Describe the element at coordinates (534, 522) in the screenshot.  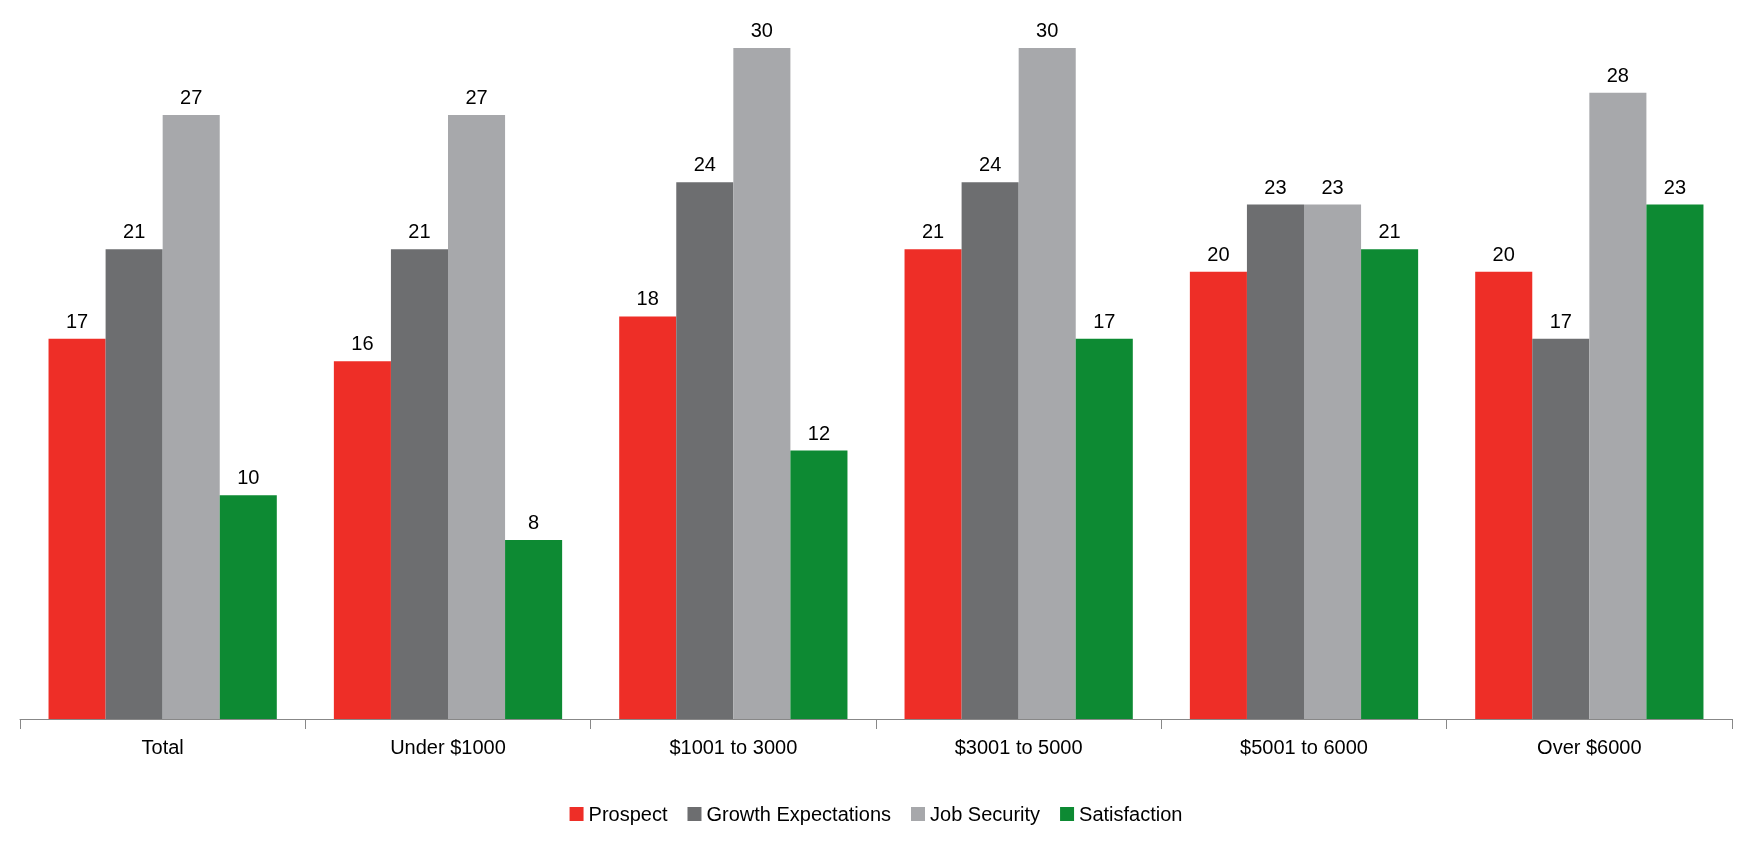
I see `data-label: 8` at that location.